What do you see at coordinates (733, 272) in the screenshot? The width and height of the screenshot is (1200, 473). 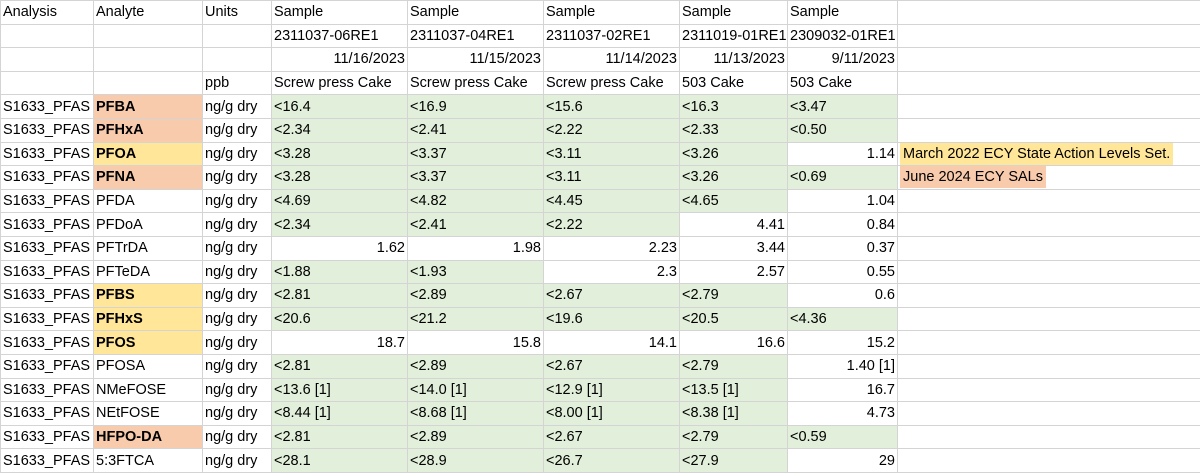 I see `value-cell: 2.57` at bounding box center [733, 272].